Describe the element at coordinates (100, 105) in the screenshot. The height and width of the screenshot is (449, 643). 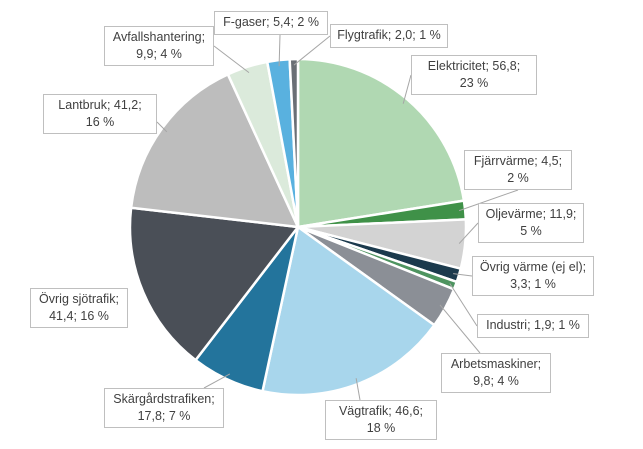
I see `data-label-line: Lantbruk; 41,2;` at that location.